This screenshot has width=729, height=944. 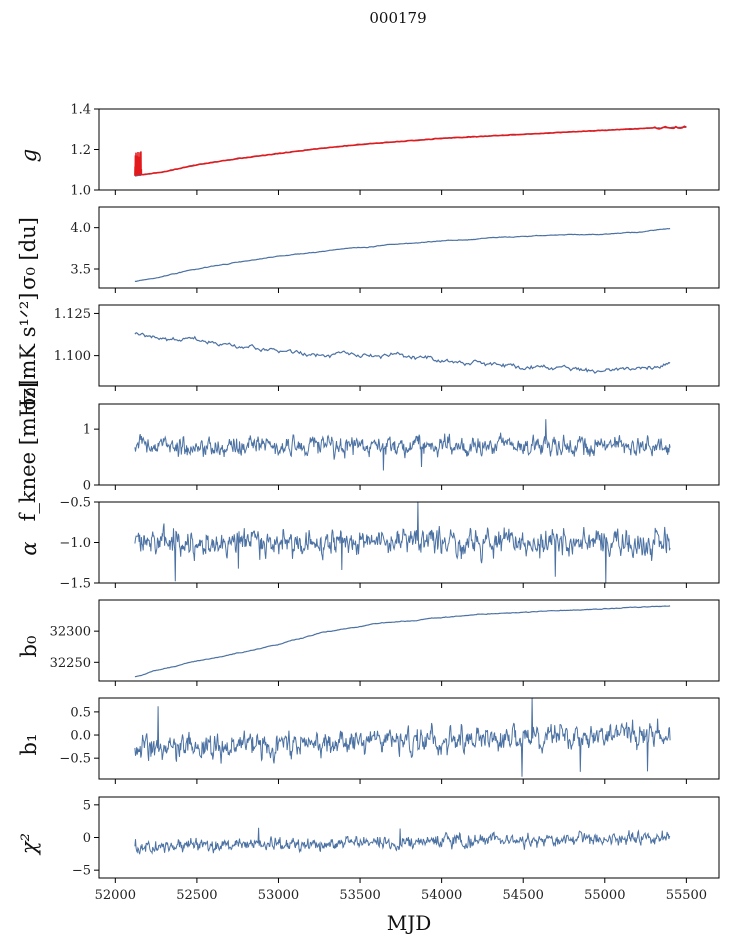 What do you see at coordinates (29, 647) in the screenshot?
I see `y-axis-label-b0: b₀` at bounding box center [29, 647].